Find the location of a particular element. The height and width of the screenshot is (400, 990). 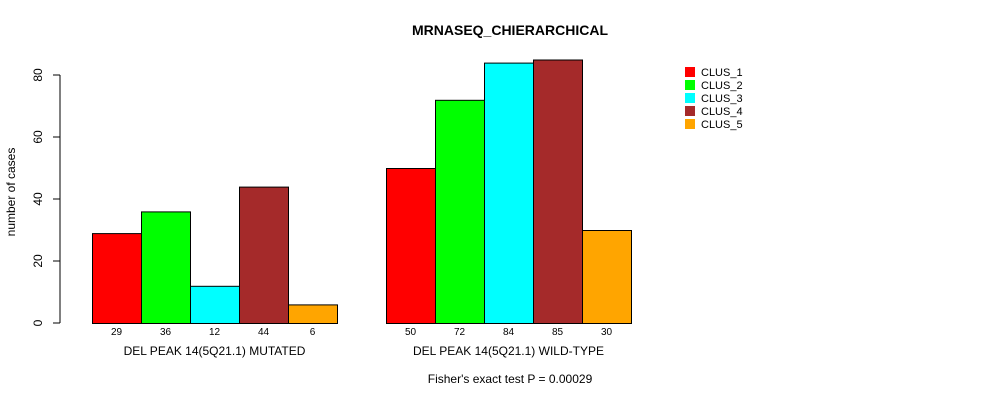

bar-count-label: 85 is located at coordinates (558, 332).